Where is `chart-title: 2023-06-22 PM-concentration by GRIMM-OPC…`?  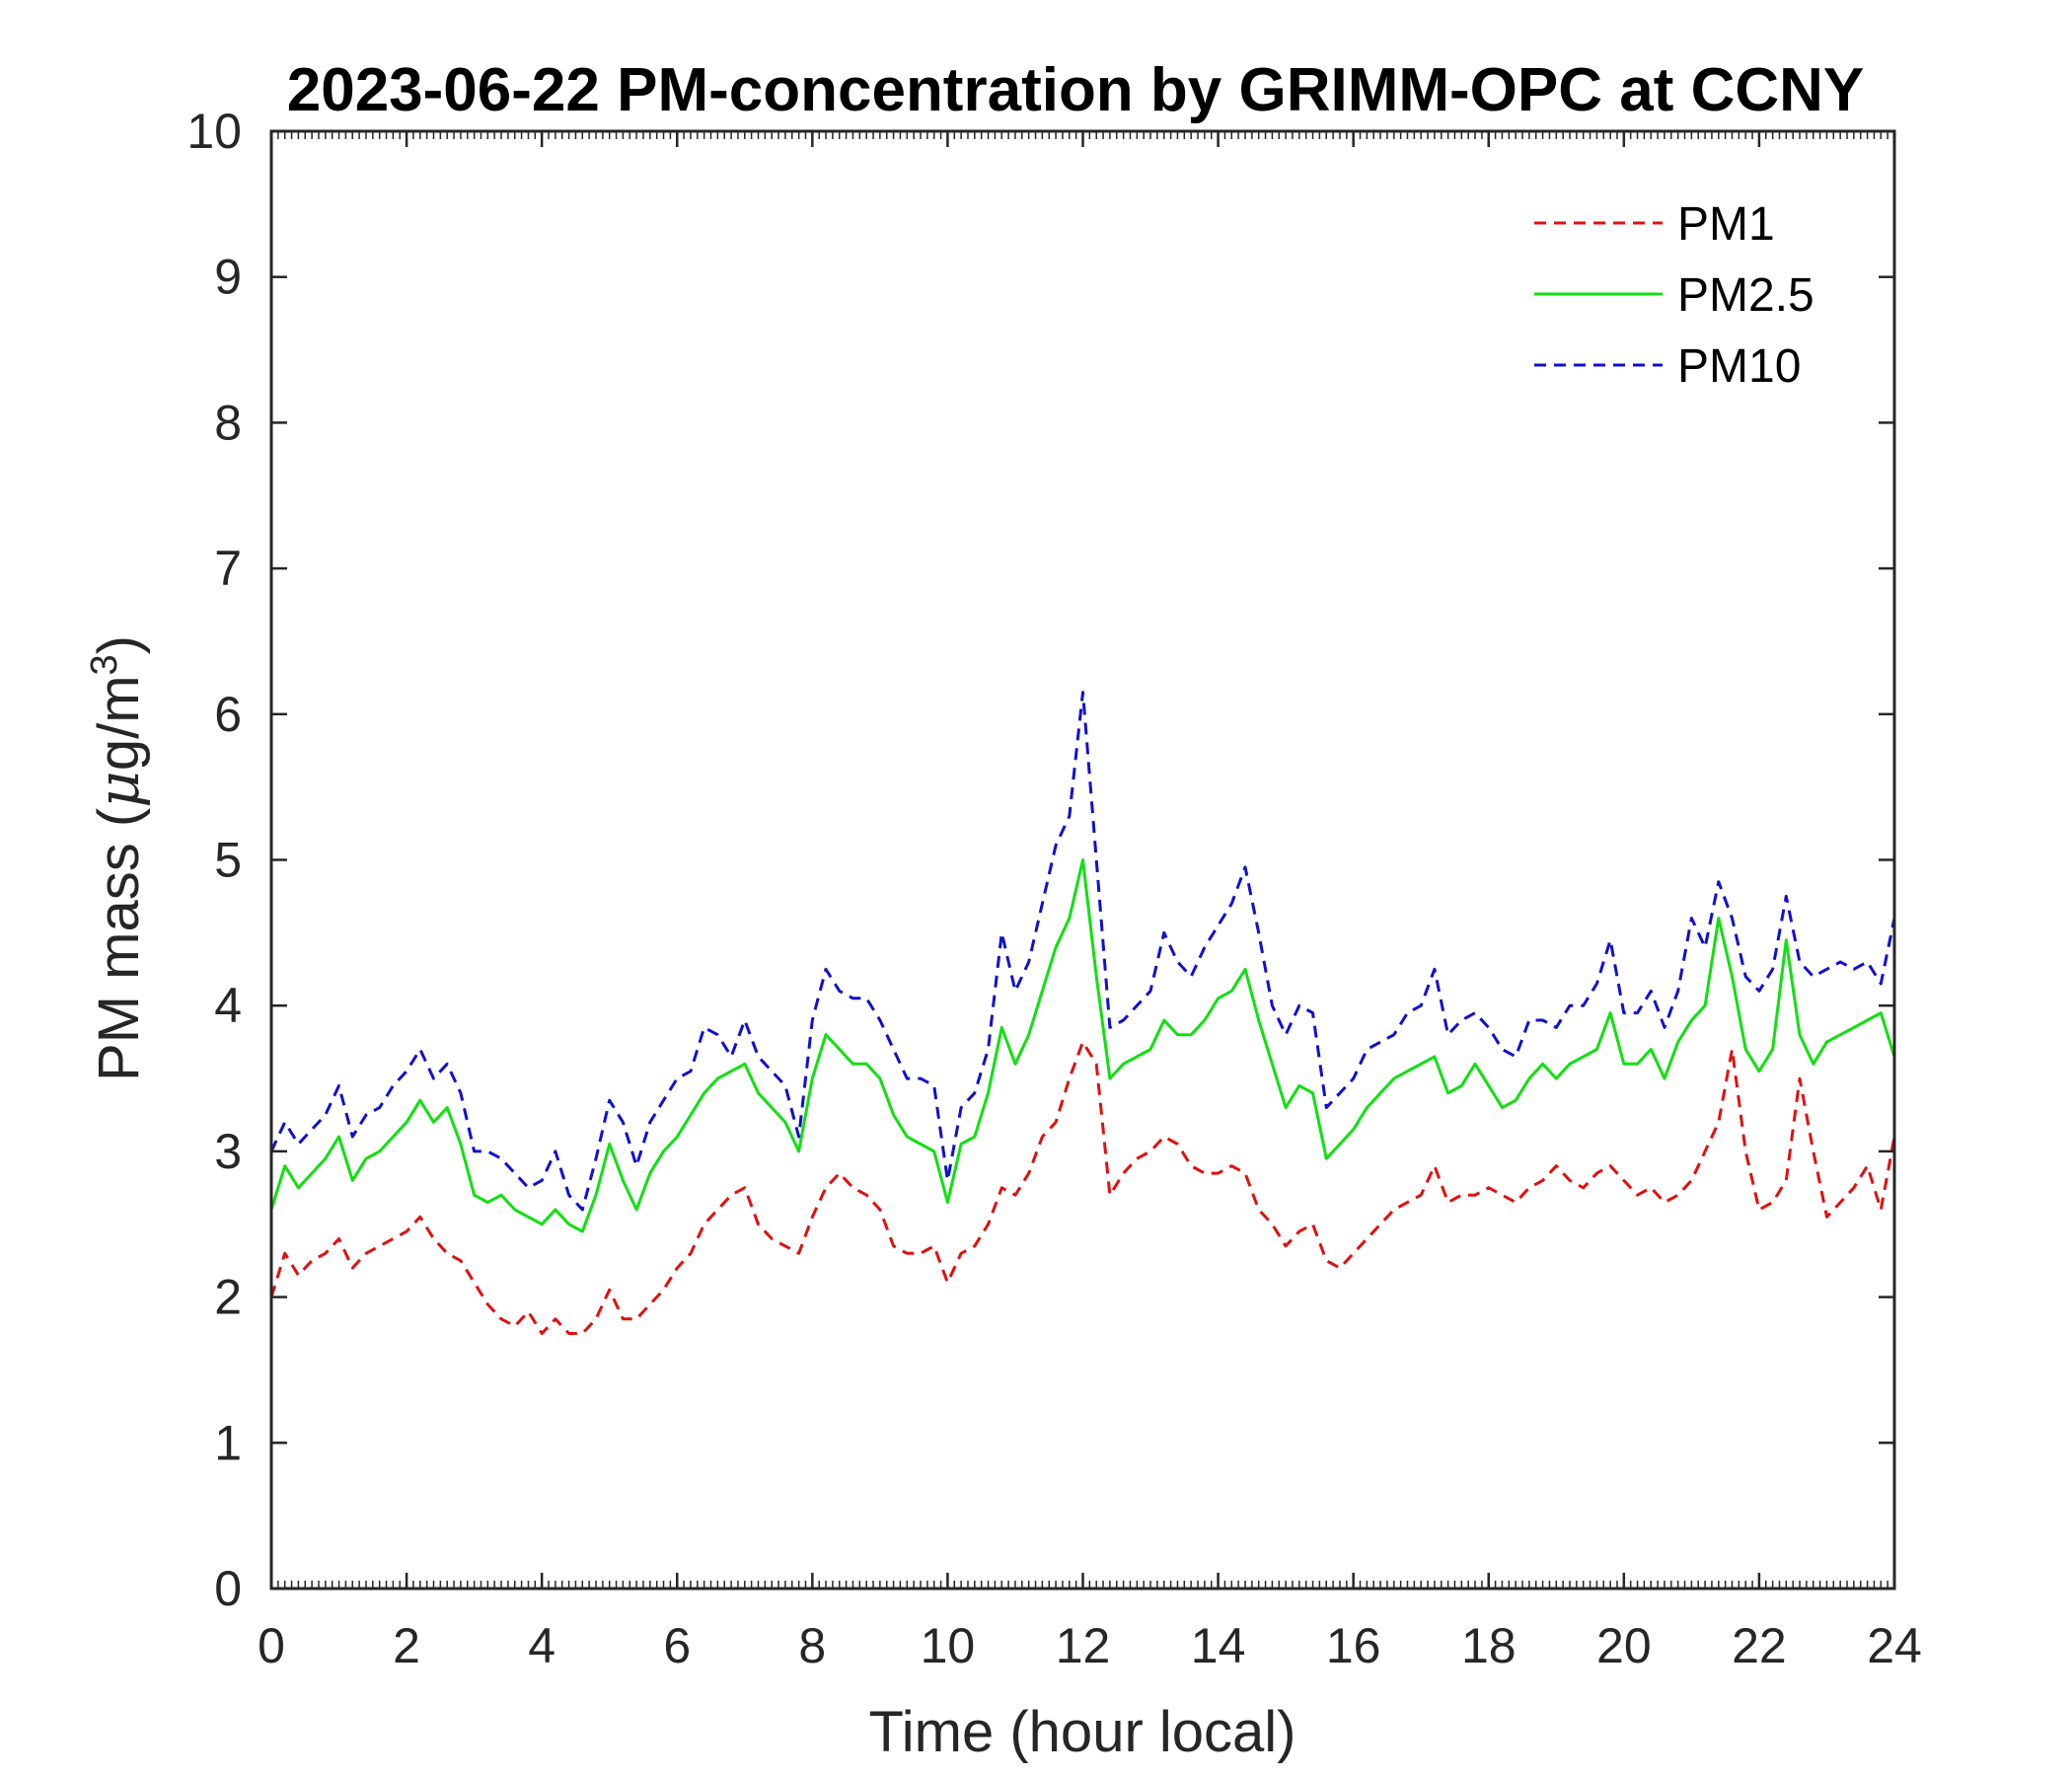
chart-title: 2023-06-22 PM-concentration by GRIMM-OPC… is located at coordinates (1076, 90).